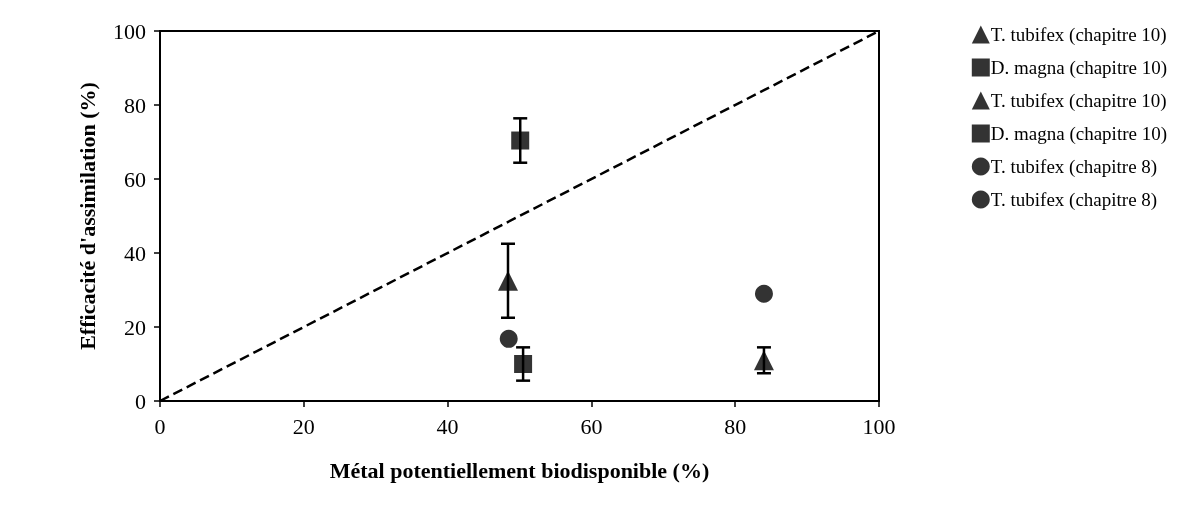 Image resolution: width=1185 pixels, height=531 pixels. Describe the element at coordinates (303, 426) in the screenshot. I see `x-tick-label: 20` at that location.